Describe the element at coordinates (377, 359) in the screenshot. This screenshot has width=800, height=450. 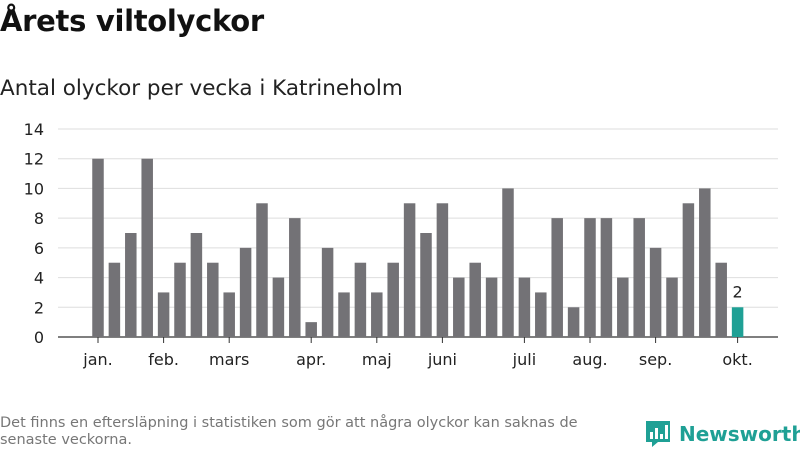
I see `x-tick-label: maj` at that location.